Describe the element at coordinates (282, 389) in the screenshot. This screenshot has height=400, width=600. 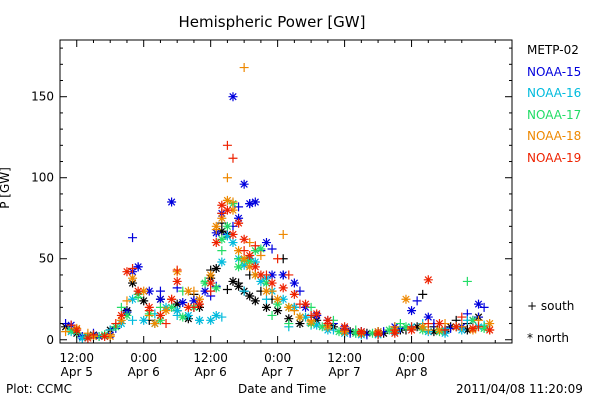
I see `x-axis-label: Date and Time` at that location.